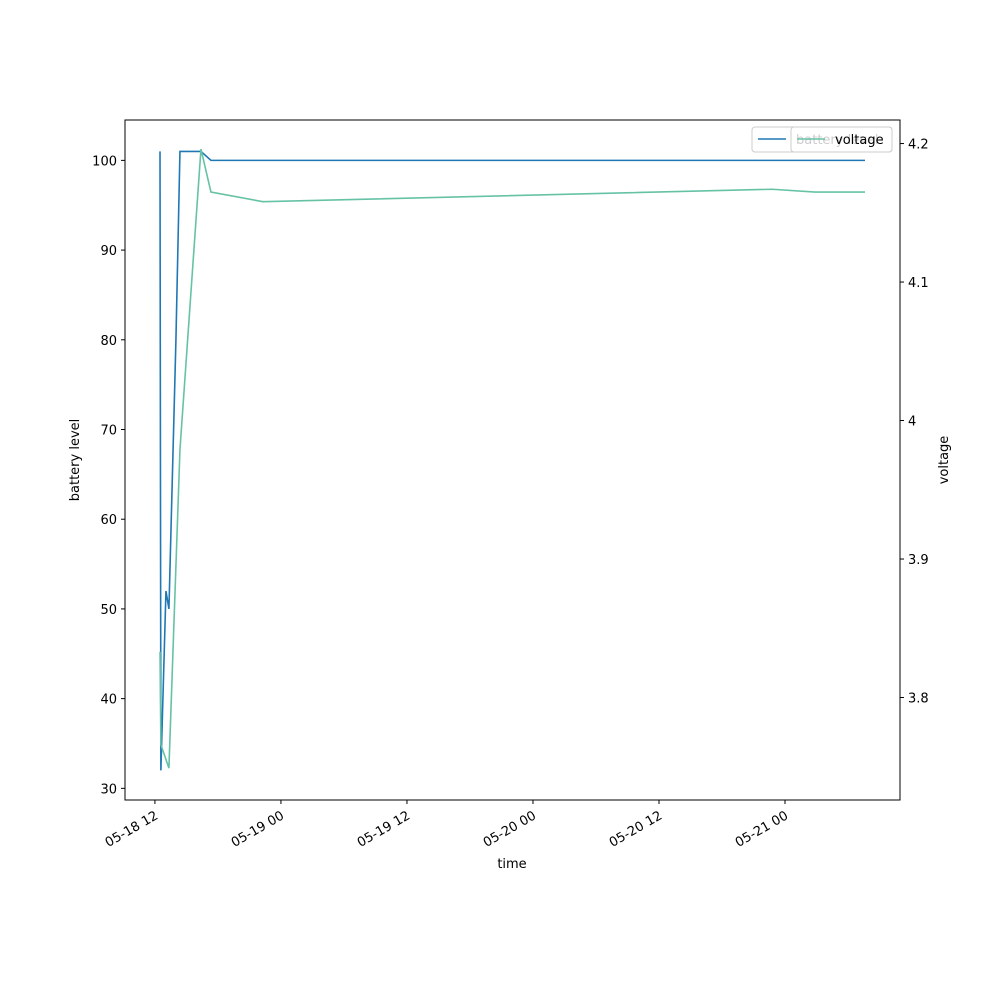 The height and width of the screenshot is (1004, 1000). What do you see at coordinates (108, 700) in the screenshot?
I see `y-tick-label: 40` at bounding box center [108, 700].